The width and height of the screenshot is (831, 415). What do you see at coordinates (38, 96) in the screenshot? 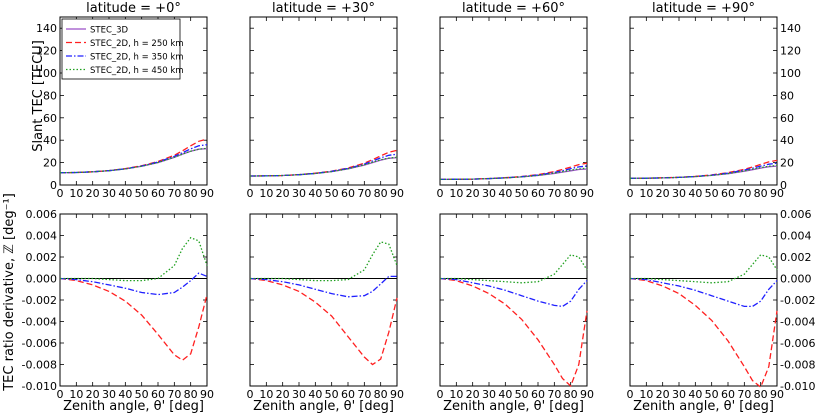
I see `top-ylabel: Slant TEC [TECU]` at bounding box center [38, 96].